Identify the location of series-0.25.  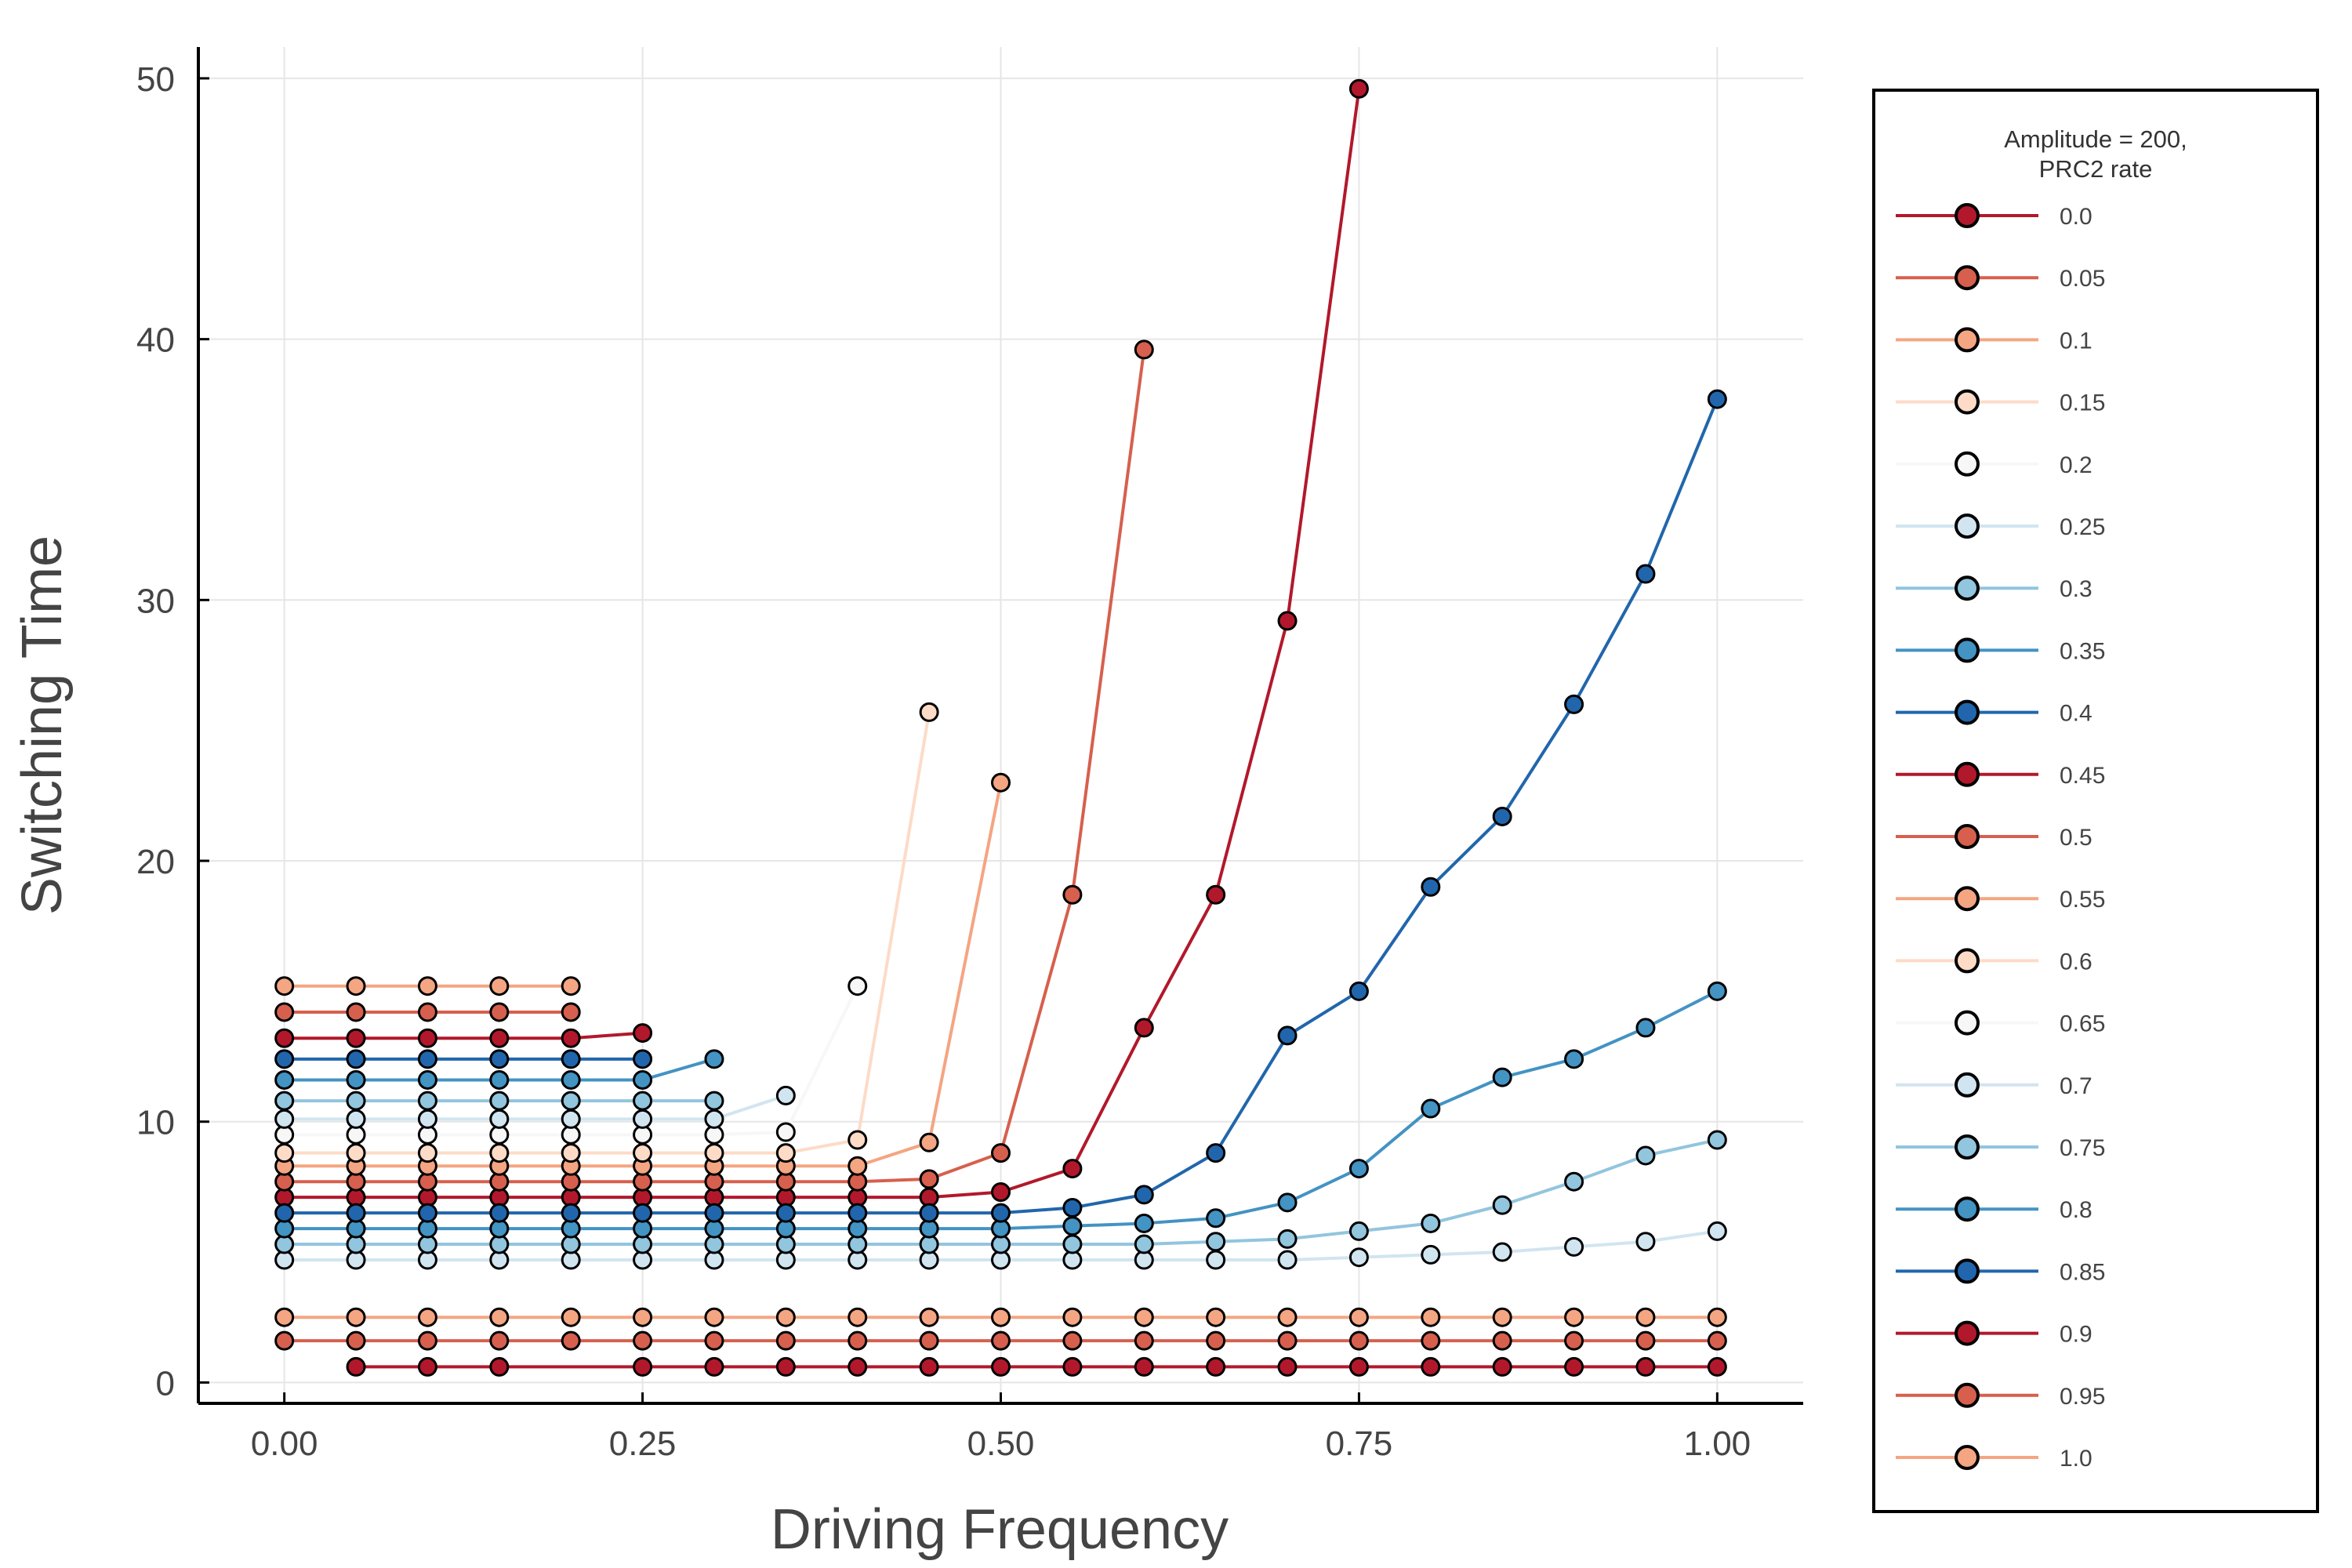
(535, 1107).